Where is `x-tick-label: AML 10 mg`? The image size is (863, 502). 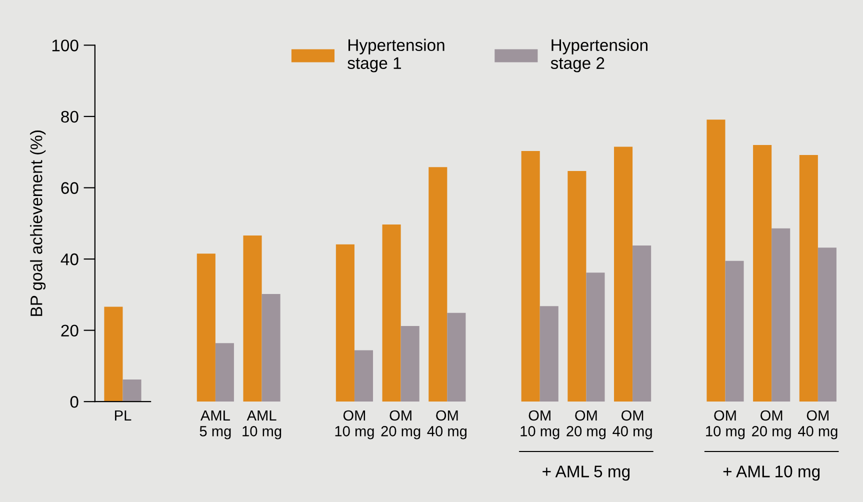 x-tick-label: AML 10 mg is located at coordinates (262, 425).